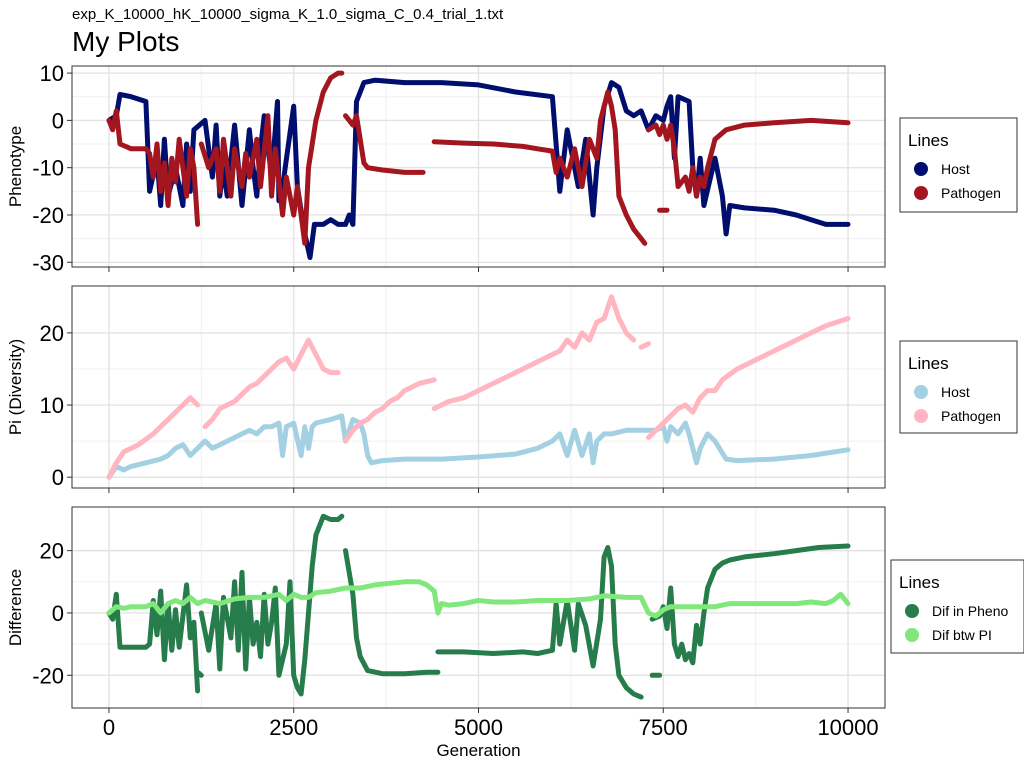 This screenshot has width=1024, height=768. What do you see at coordinates (847, 727) in the screenshot?
I see `x-tick-label: 10000` at bounding box center [847, 727].